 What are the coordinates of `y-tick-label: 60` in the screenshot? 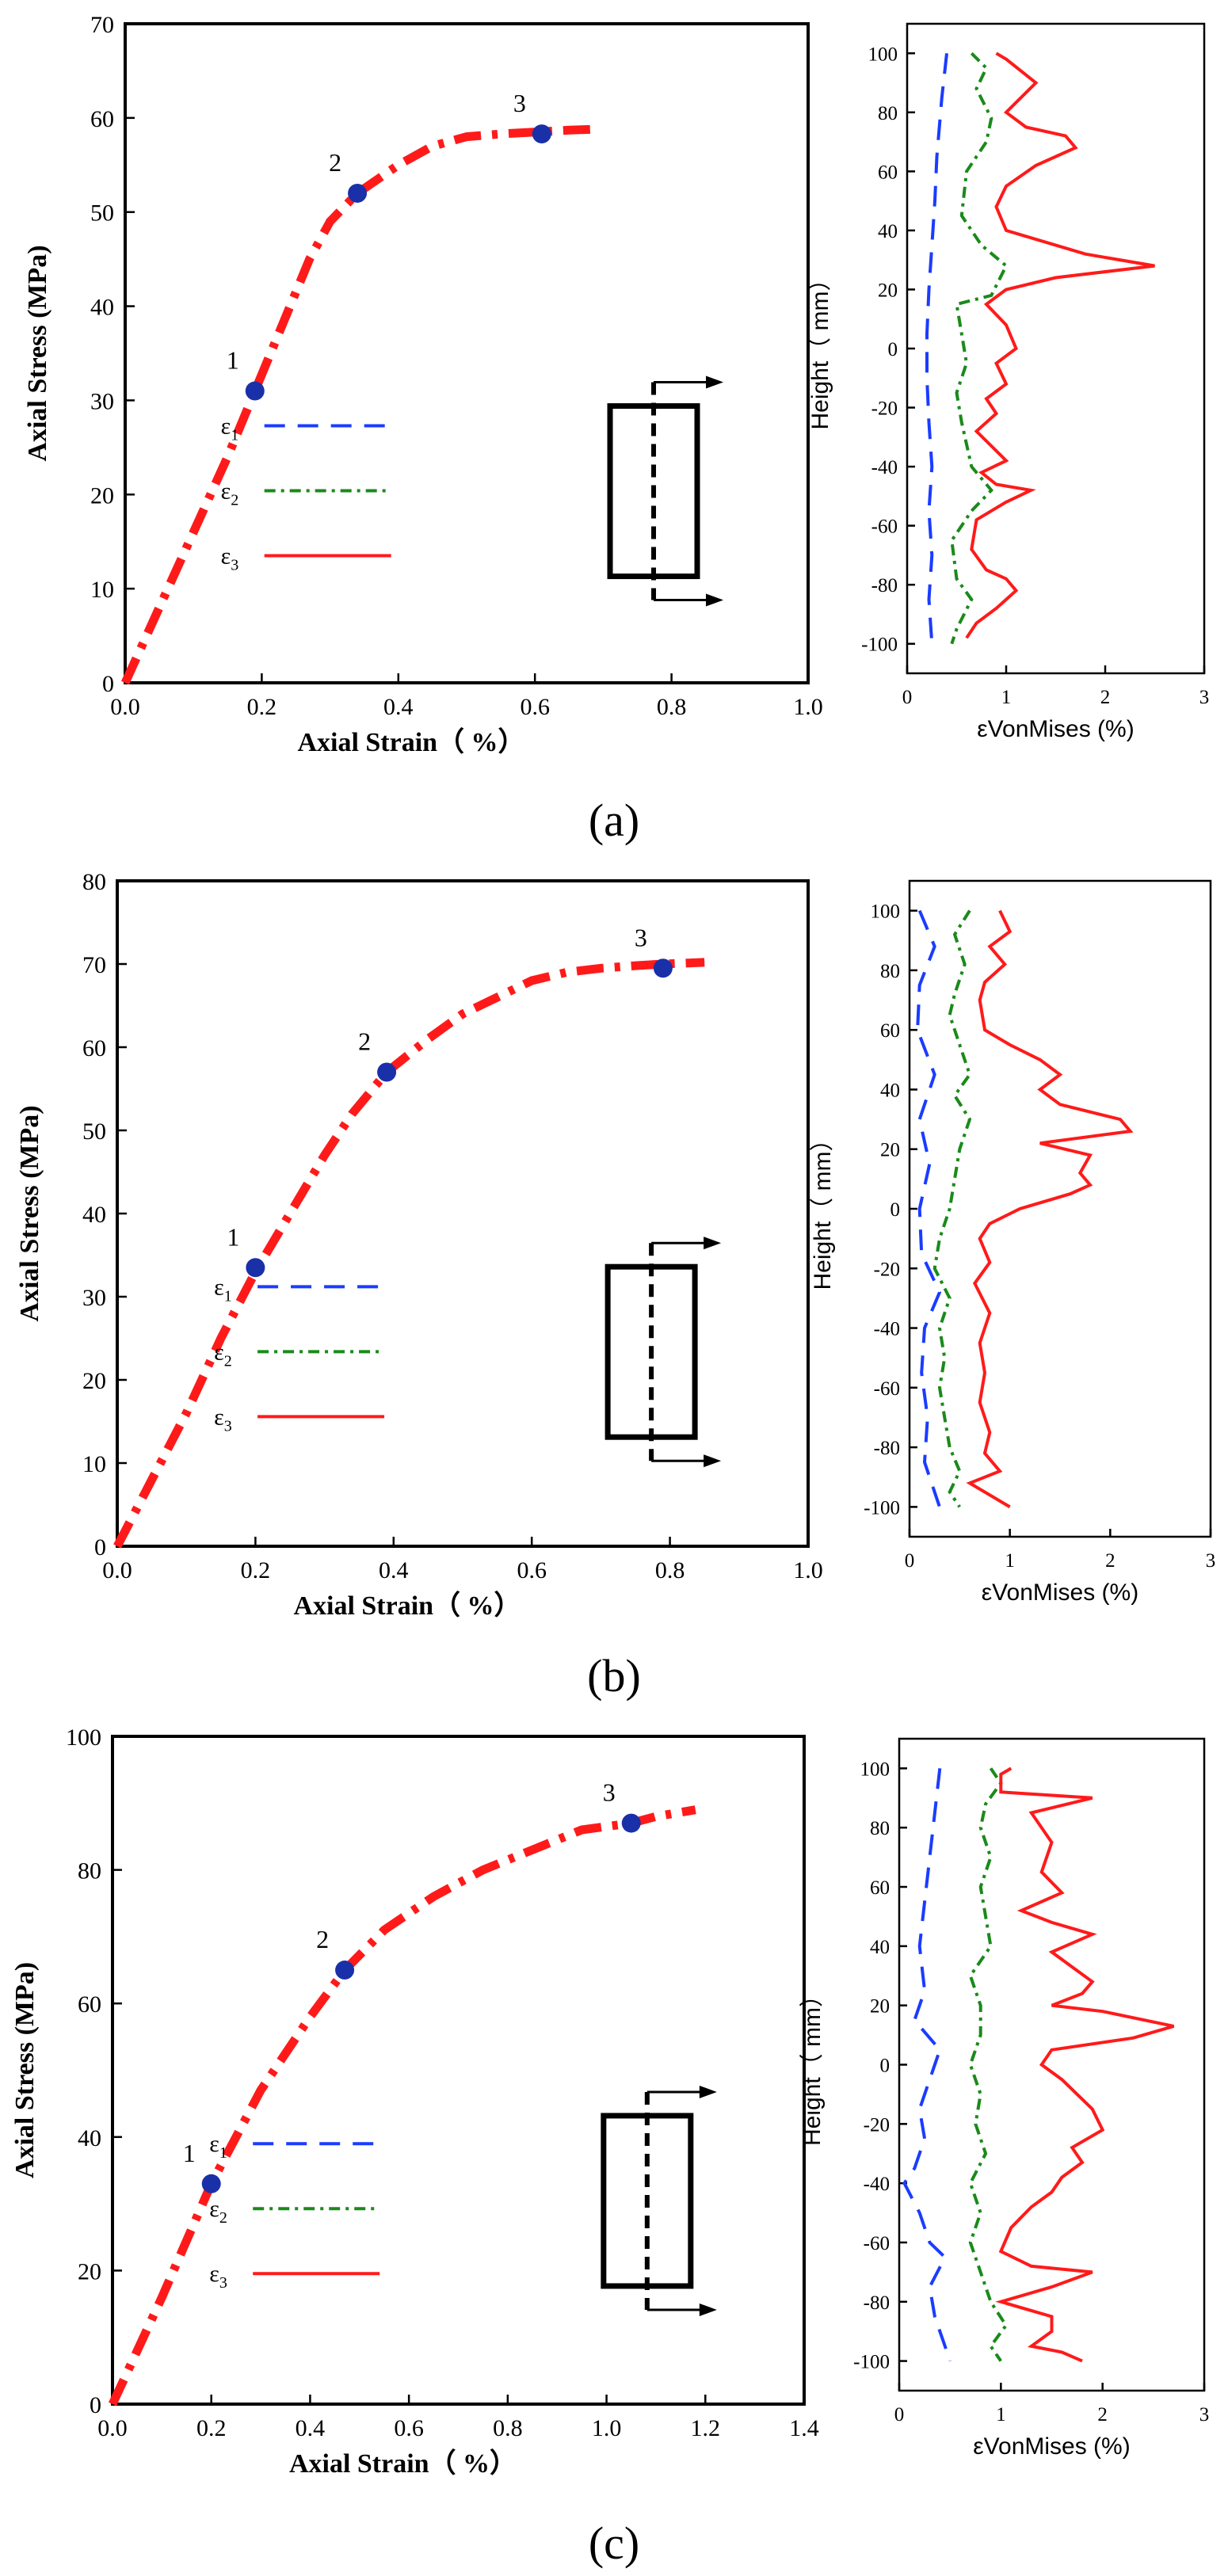 It's located at (89, 2005).